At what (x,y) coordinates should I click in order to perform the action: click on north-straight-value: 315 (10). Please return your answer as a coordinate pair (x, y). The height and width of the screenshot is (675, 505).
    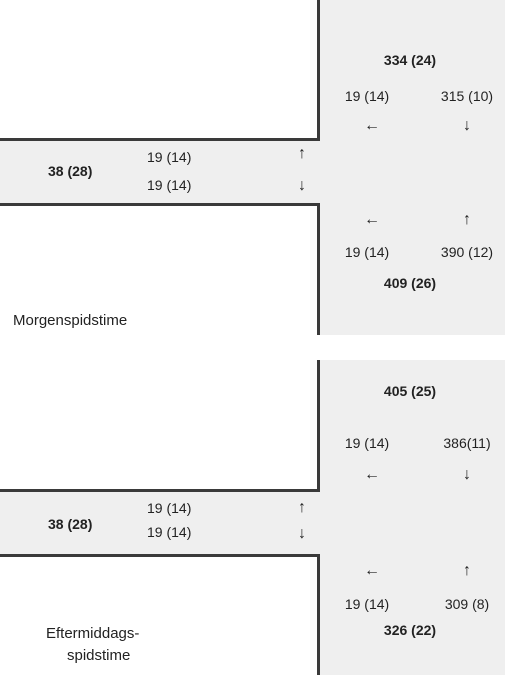
    Looking at the image, I should click on (467, 96).